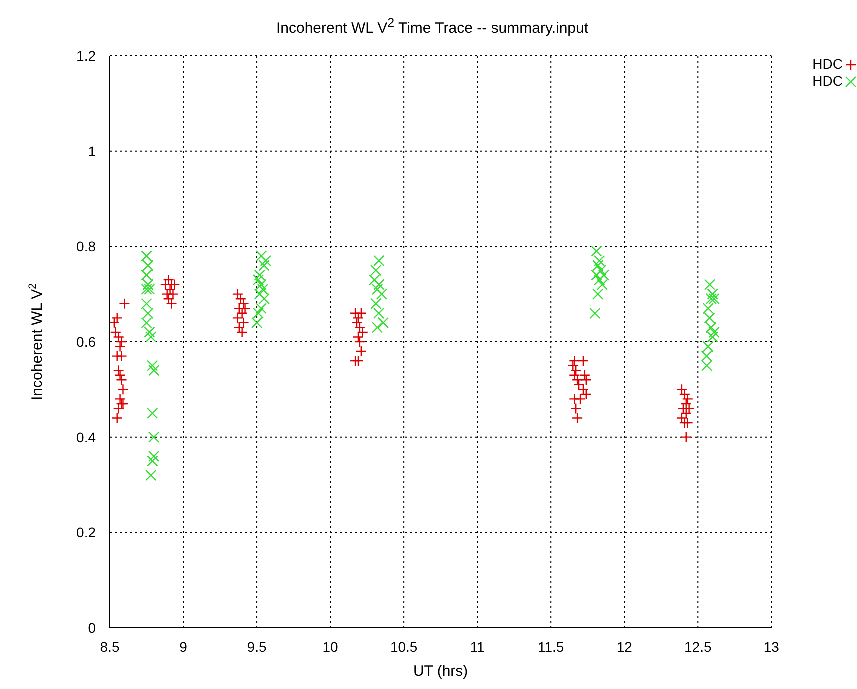  I want to click on chart-title: Incoherent WL V$^{2}$ Time Trace -- summary.input, so click(432, 26).